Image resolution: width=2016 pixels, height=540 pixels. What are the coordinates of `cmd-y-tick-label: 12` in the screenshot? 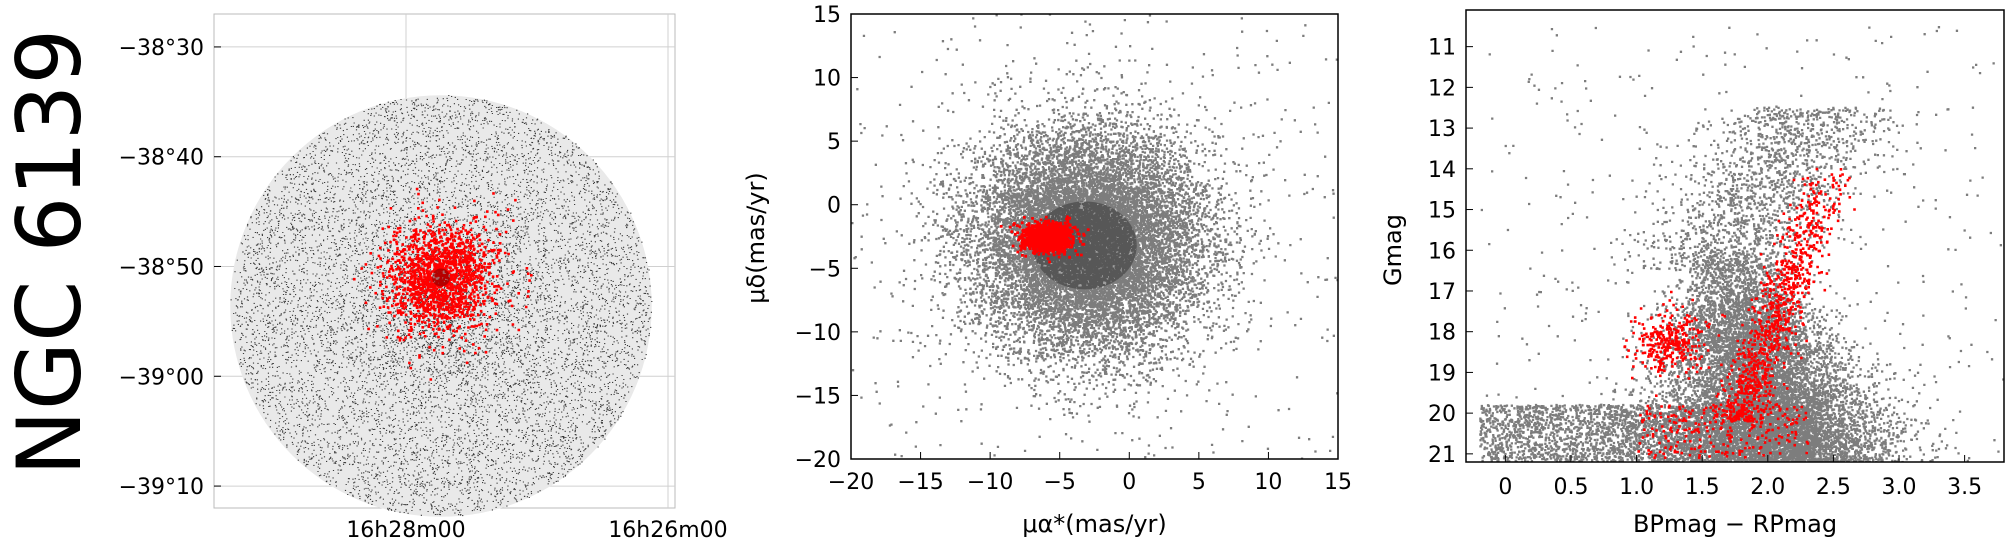 It's located at (1442, 88).